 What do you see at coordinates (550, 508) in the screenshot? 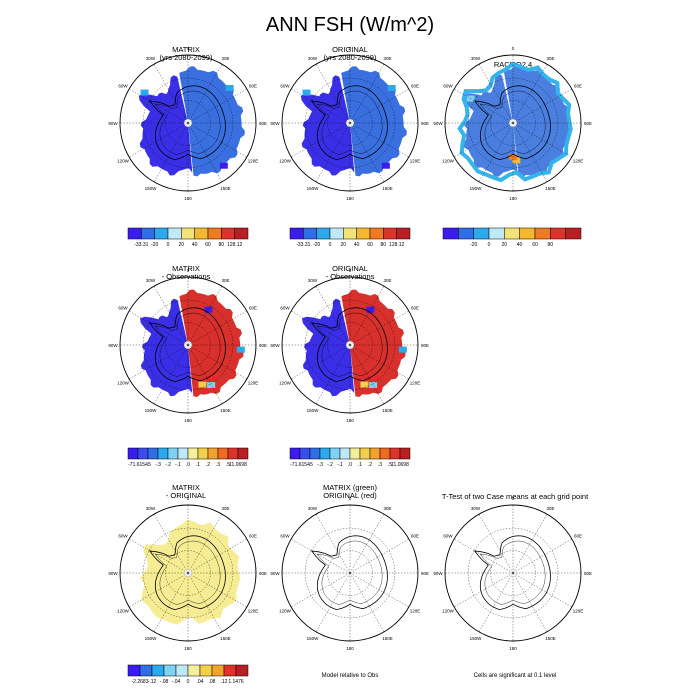
I see `lon-label: 30E` at bounding box center [550, 508].